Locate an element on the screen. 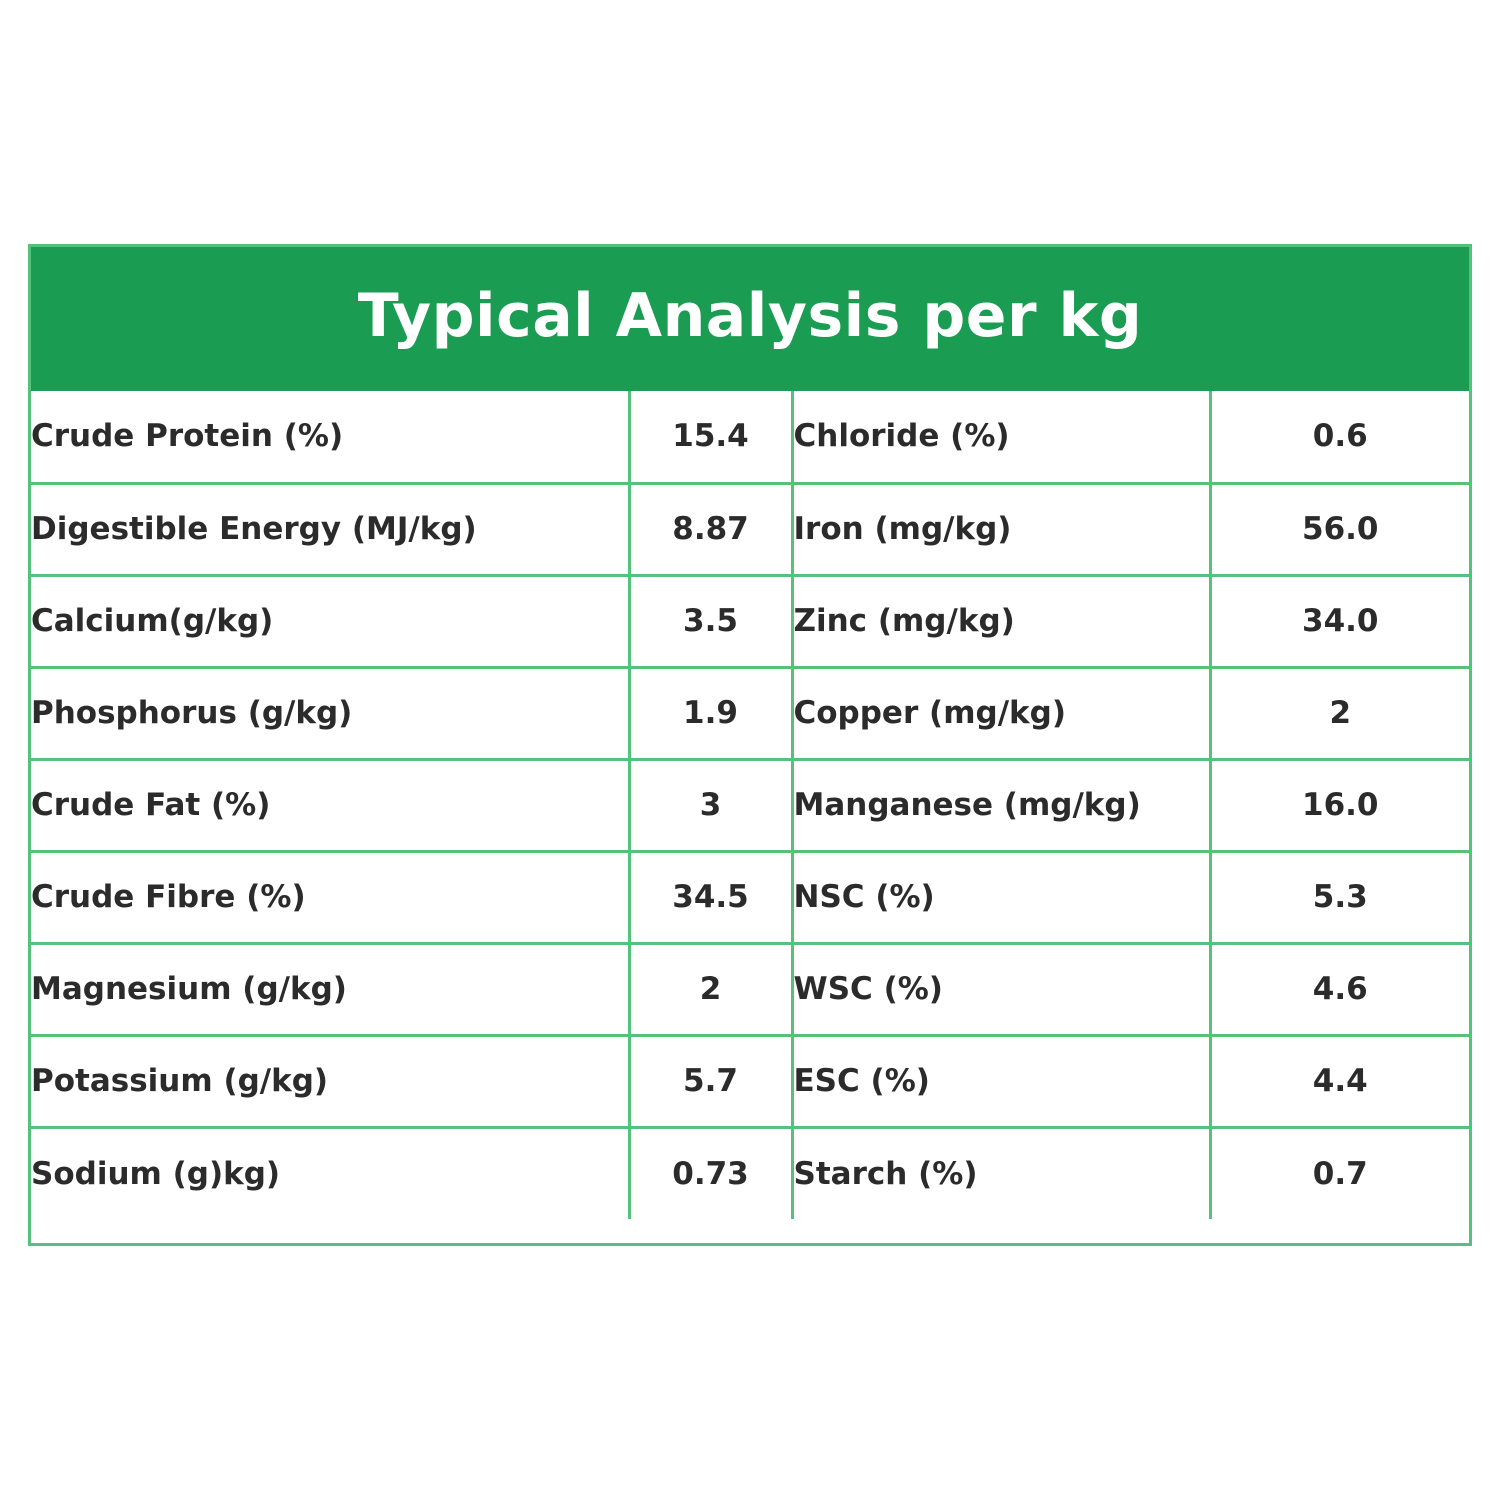  table-row: Crude Protein (%) 15.4 Chloride (%) 0.6 is located at coordinates (750, 438).